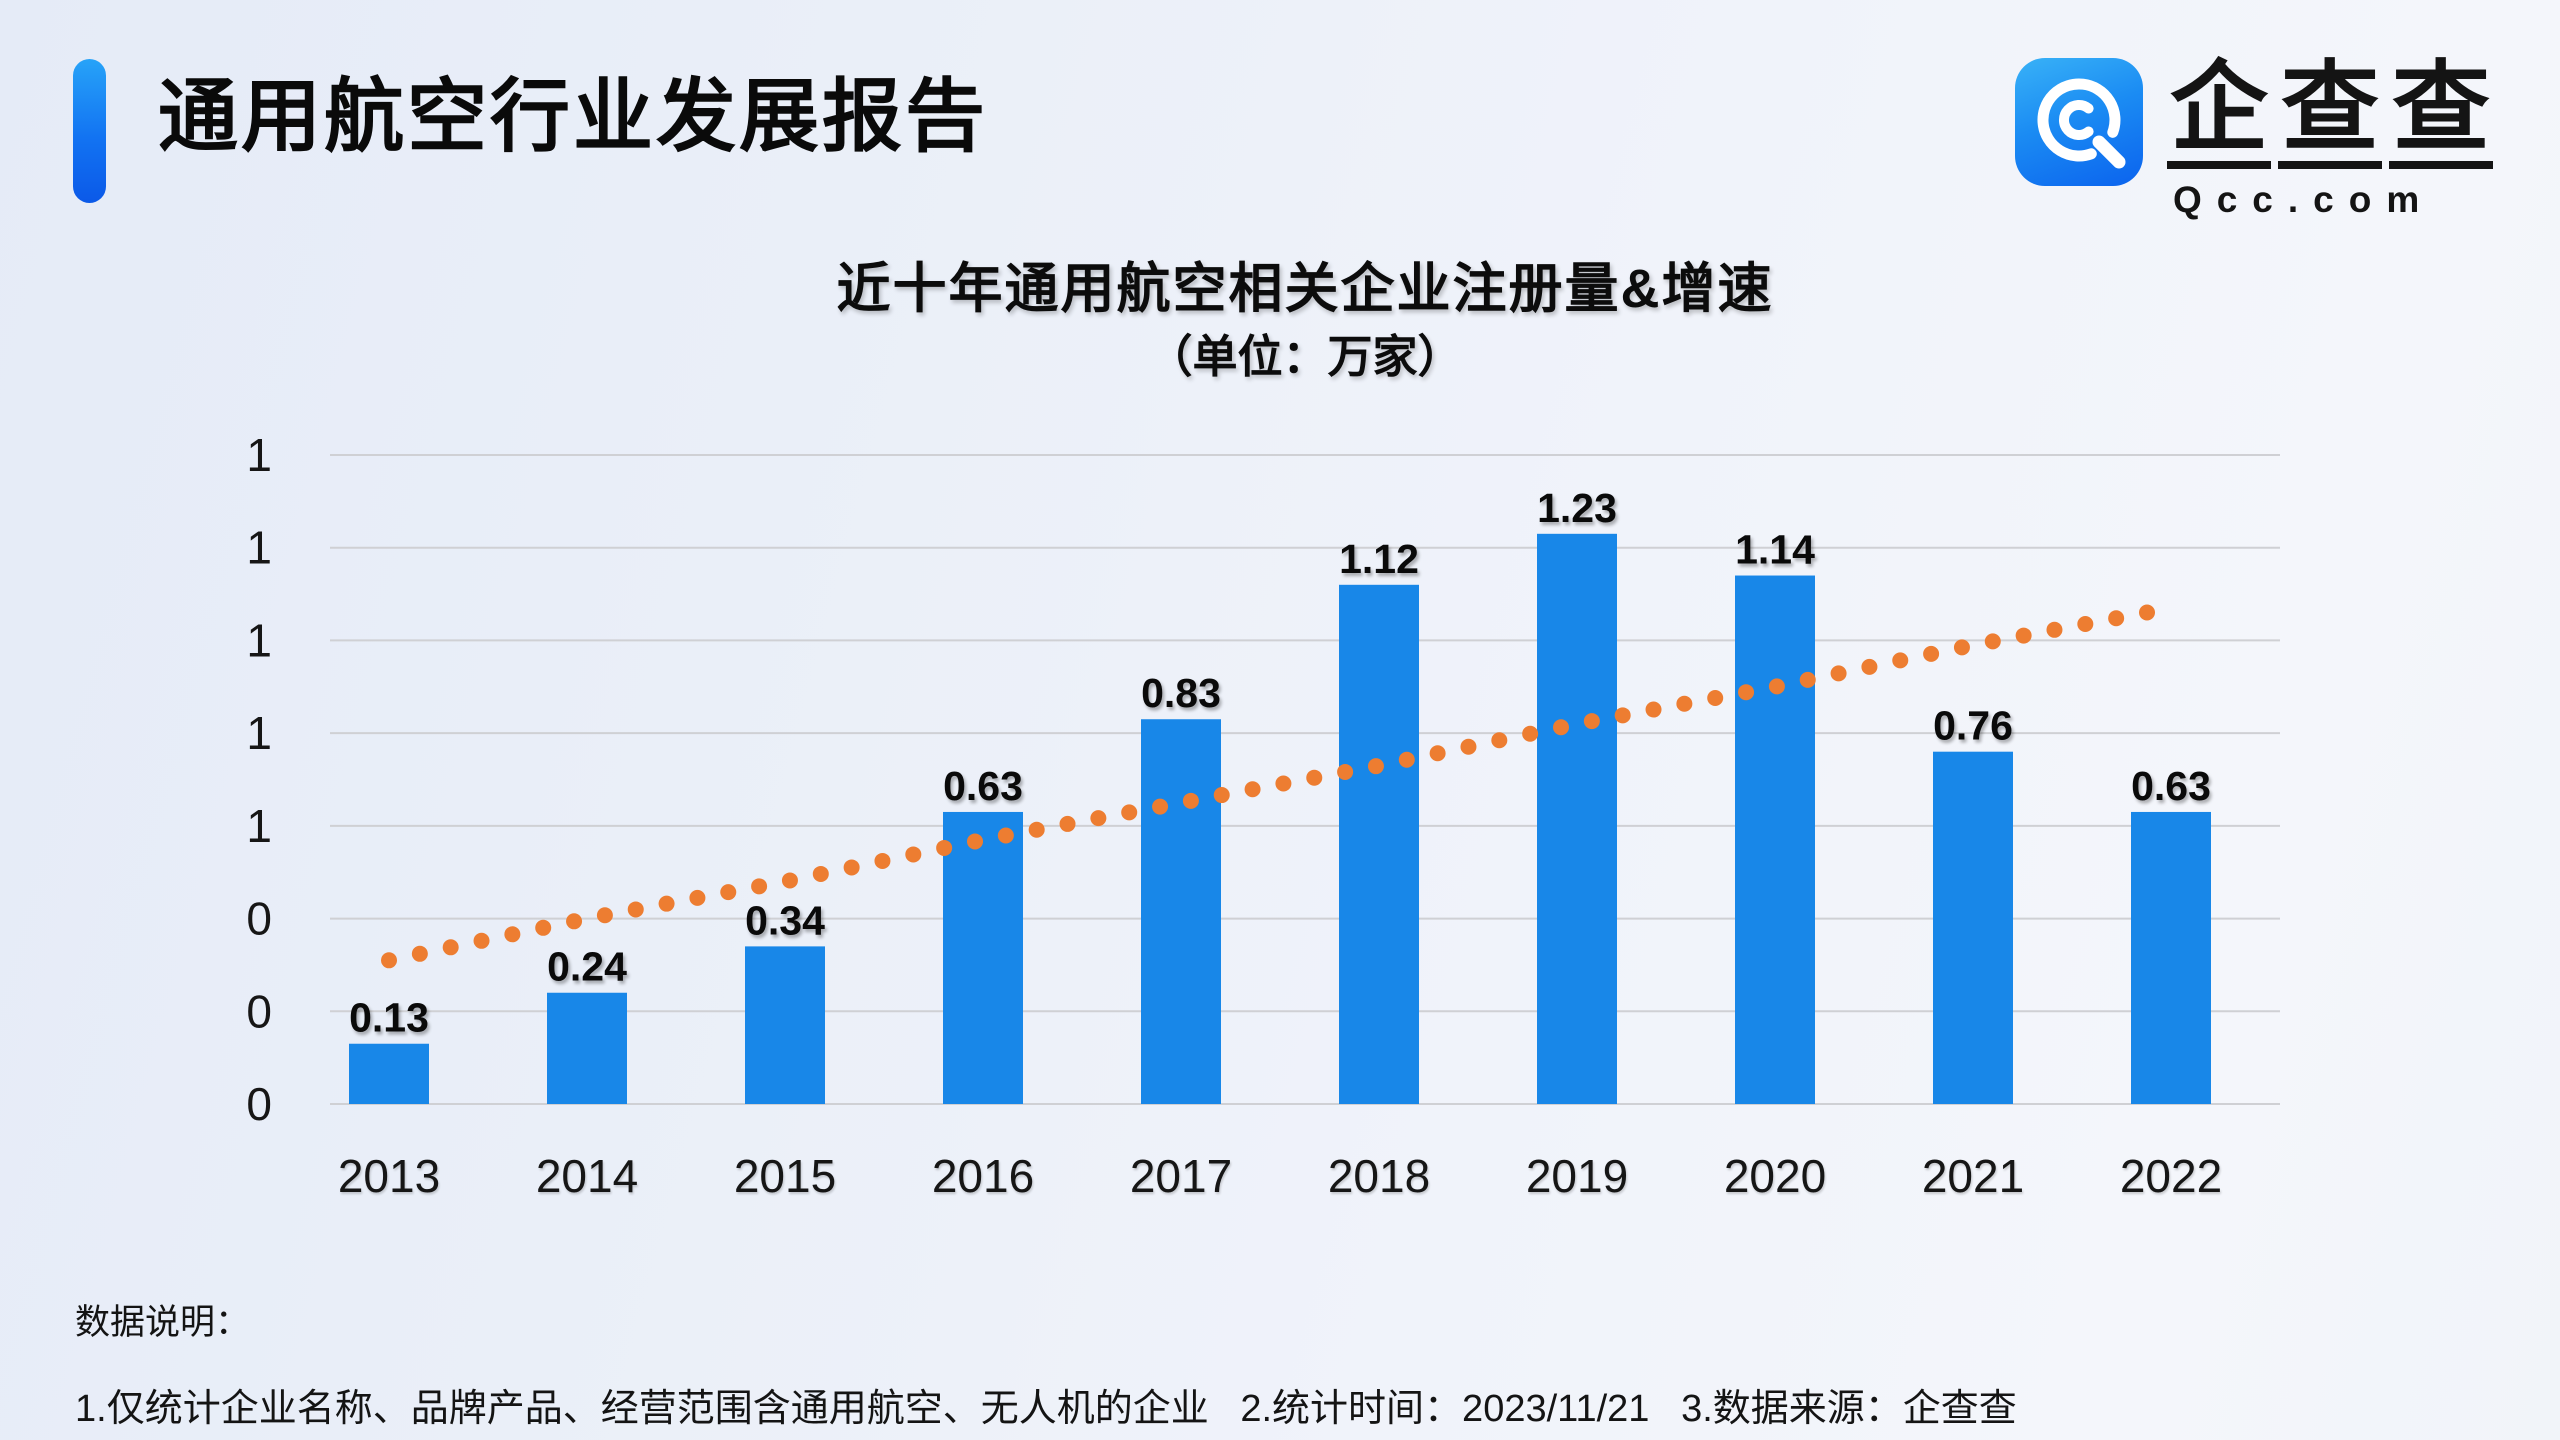 The image size is (2560, 1440). What do you see at coordinates (1775, 550) in the screenshot?
I see `bar-value-label: 1.14` at bounding box center [1775, 550].